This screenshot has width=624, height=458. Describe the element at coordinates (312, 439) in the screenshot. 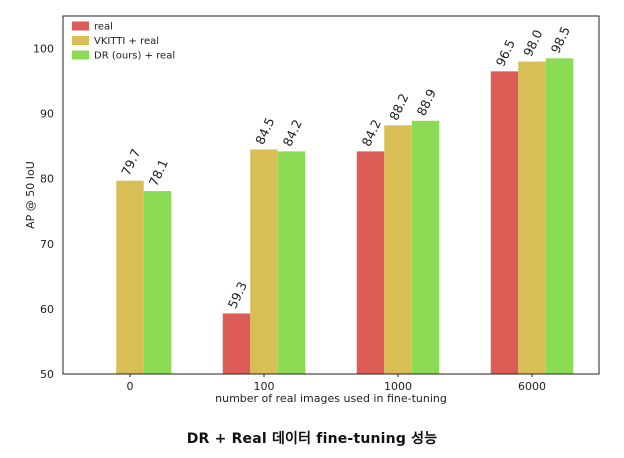

I see `figure-caption: DR + Real 데이터 fine-tuning 성능` at that location.